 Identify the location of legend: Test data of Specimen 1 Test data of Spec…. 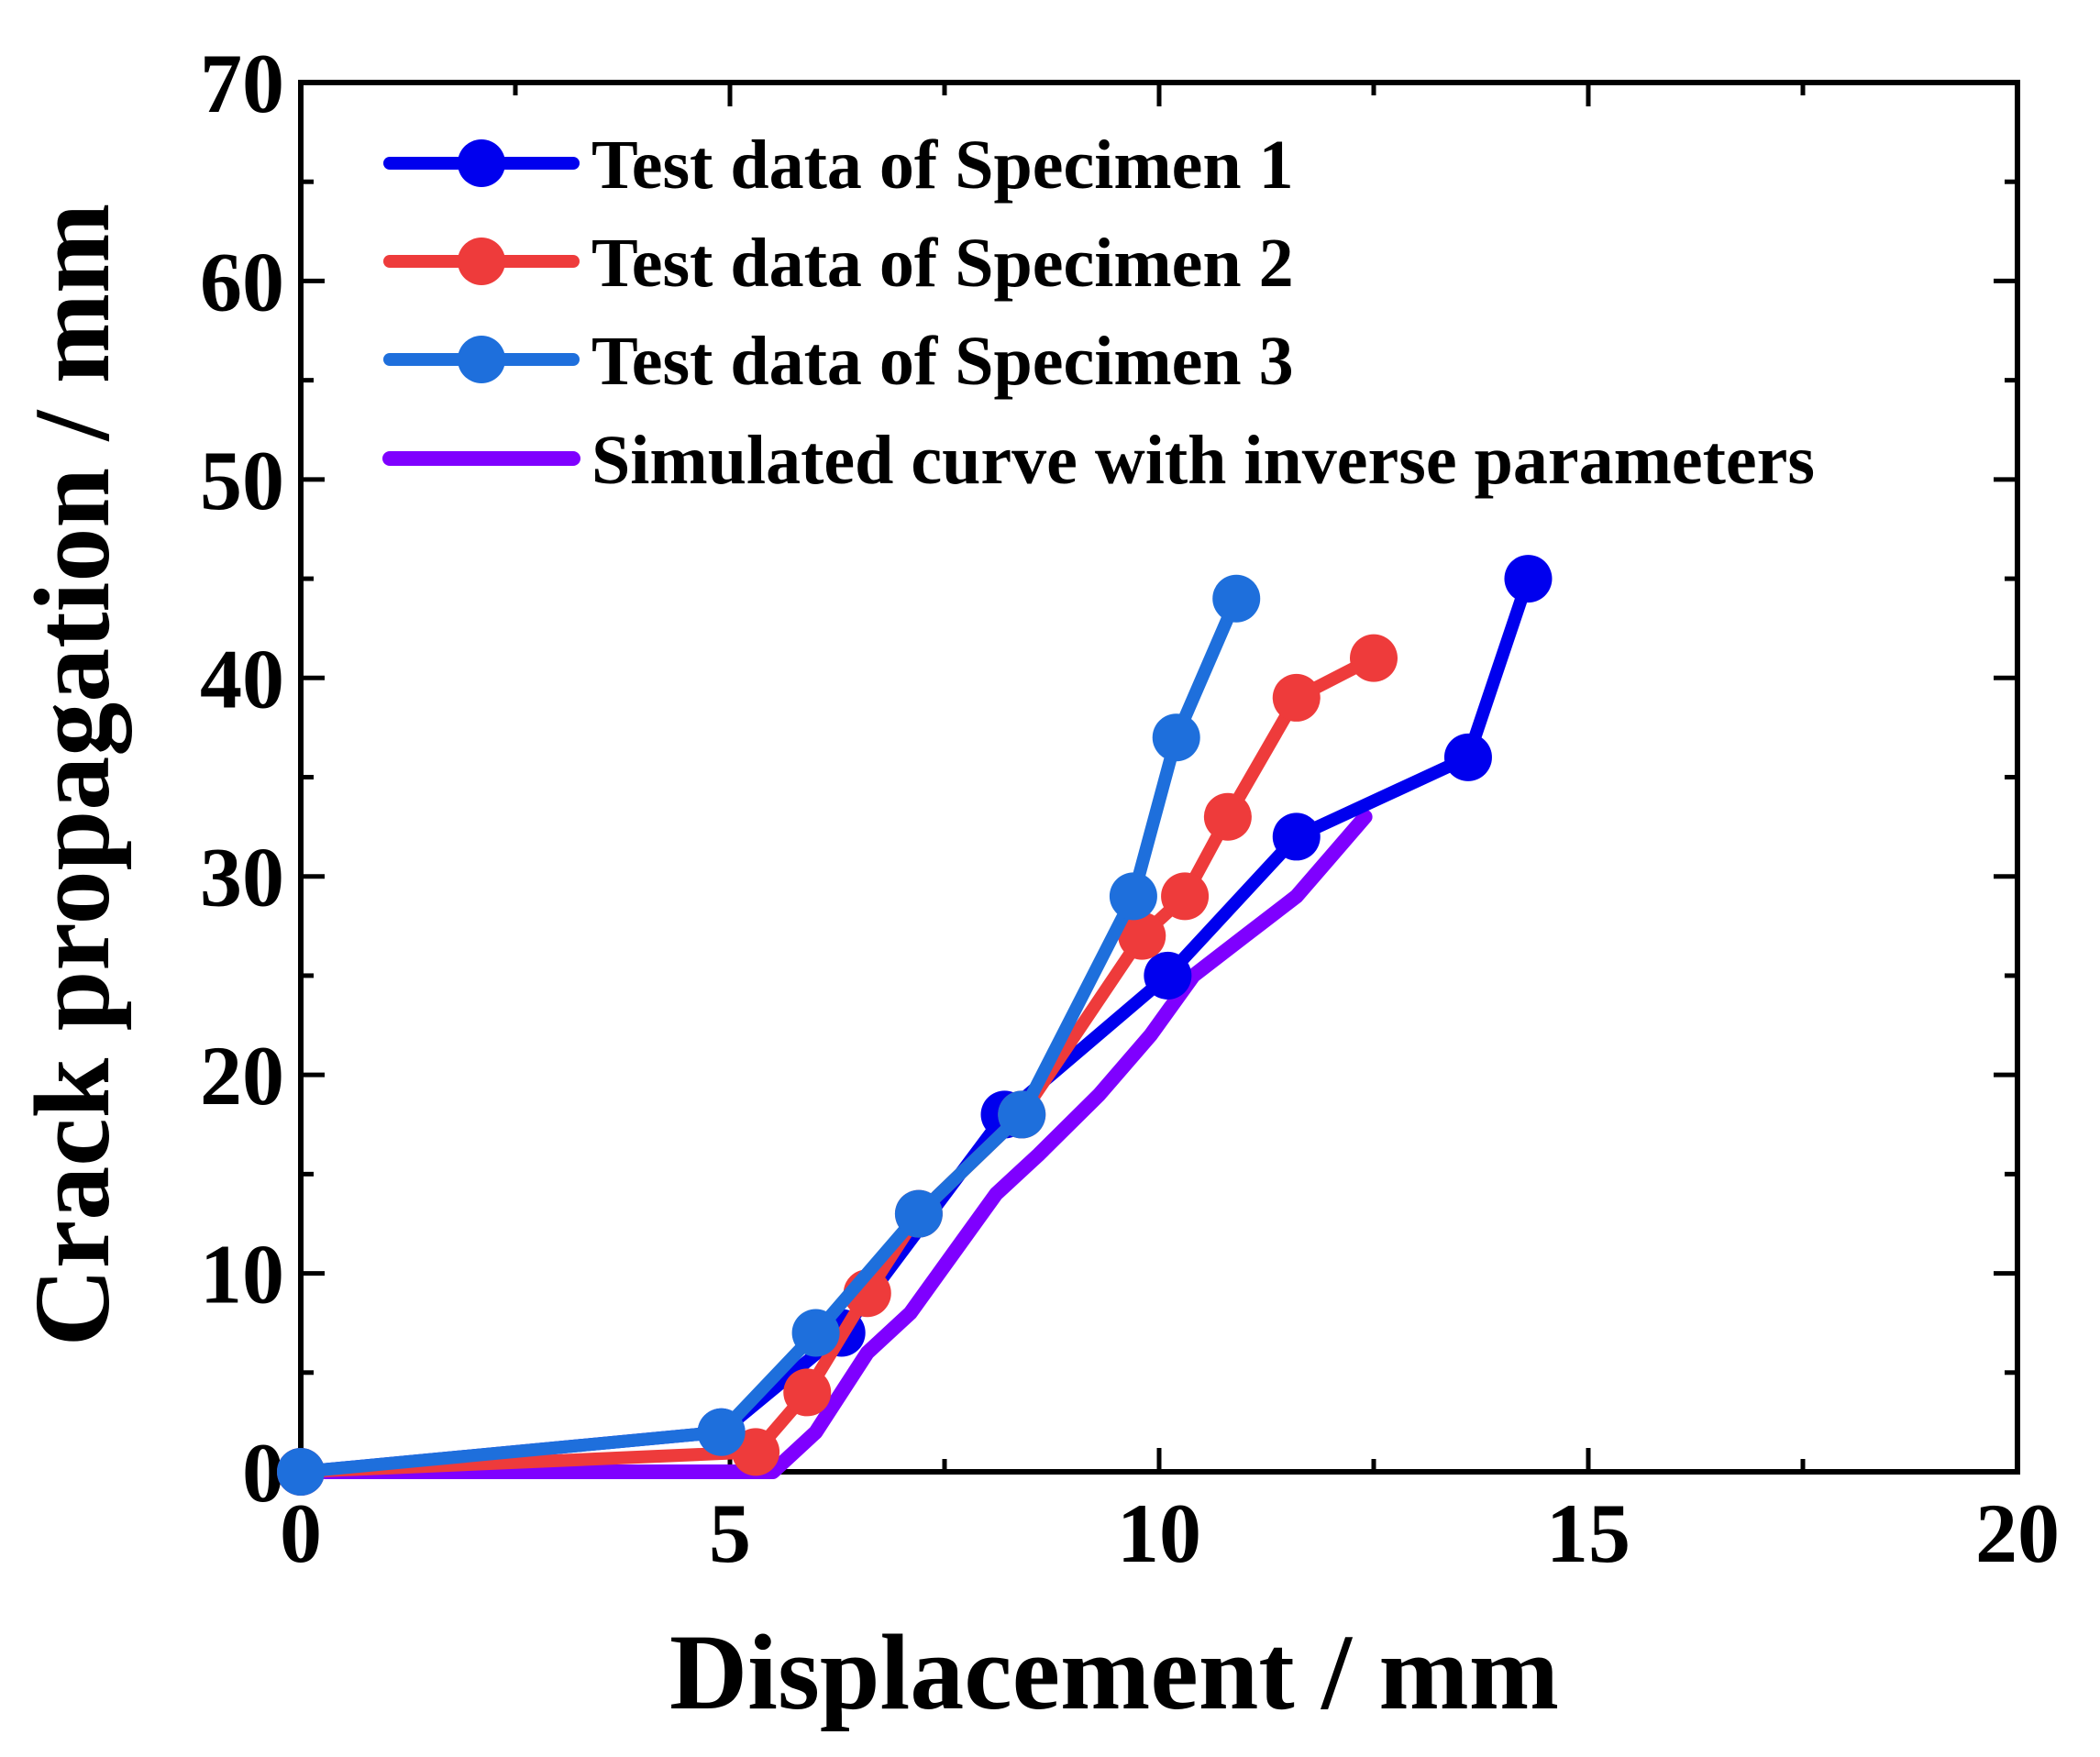
(1098, 313).